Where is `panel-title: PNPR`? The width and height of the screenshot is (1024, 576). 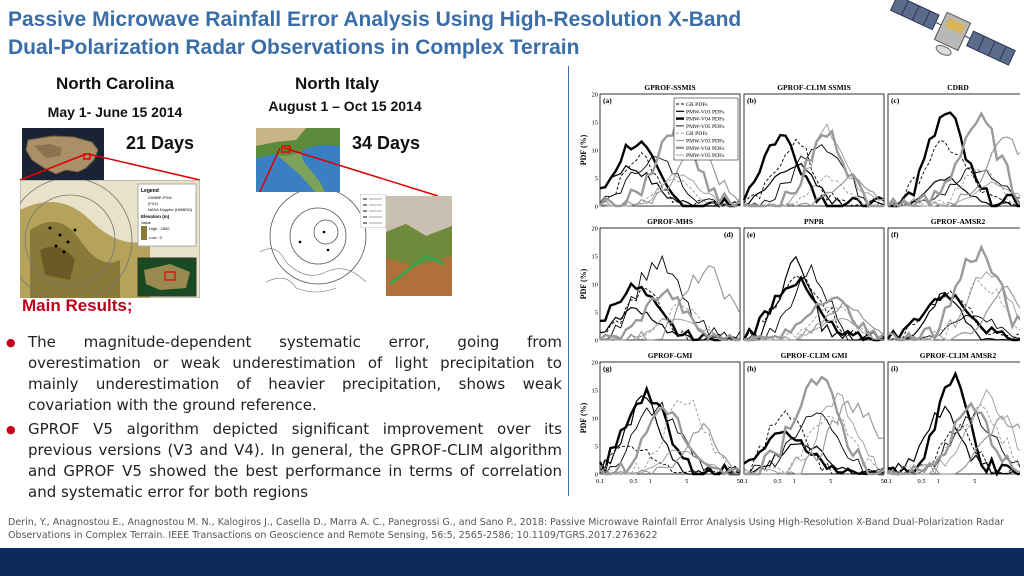
panel-title: PNPR is located at coordinates (814, 221).